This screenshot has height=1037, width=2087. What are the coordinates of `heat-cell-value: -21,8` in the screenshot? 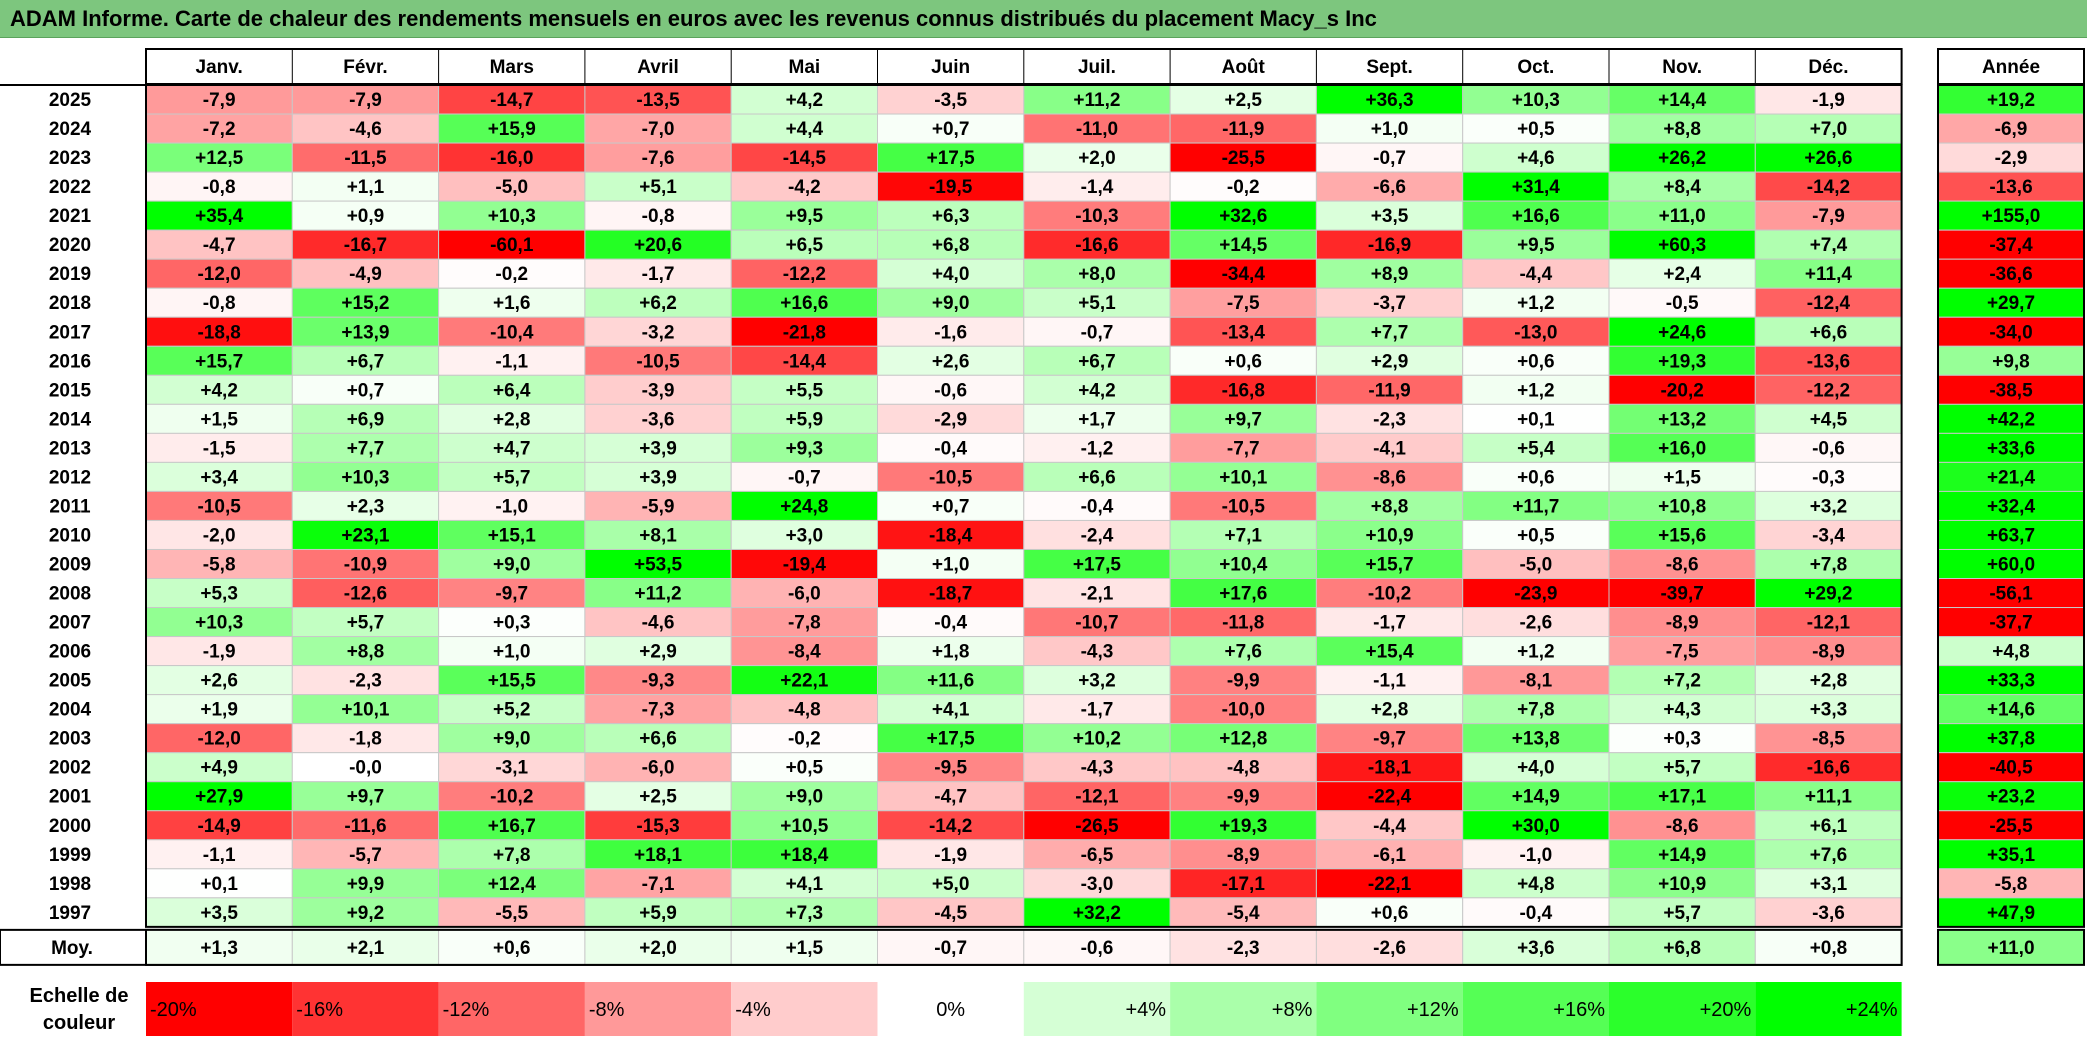 It's located at (804, 332).